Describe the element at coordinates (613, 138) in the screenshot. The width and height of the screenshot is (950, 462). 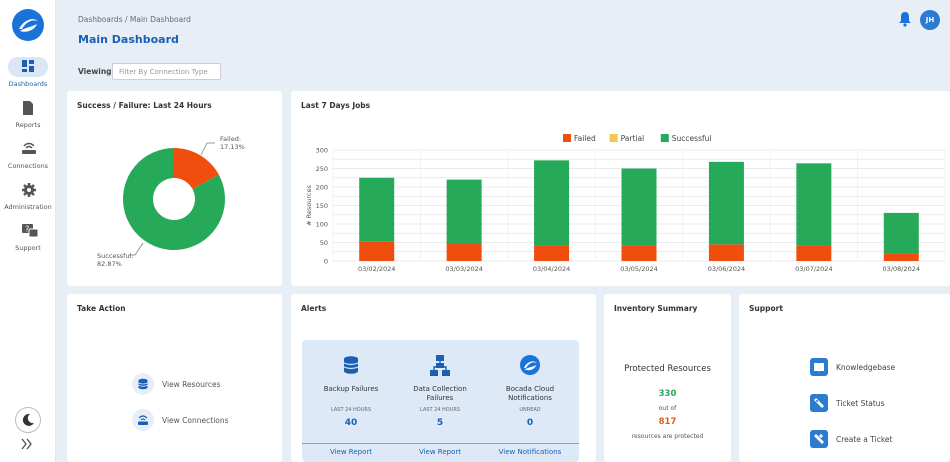
I see `legend-swatch-partial` at that location.